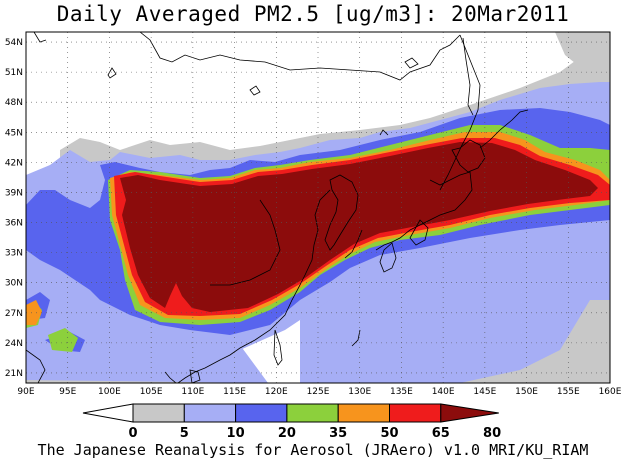 The image size is (626, 466). Describe the element at coordinates (389, 433) in the screenshot. I see `colorbar-label: 50` at that location.